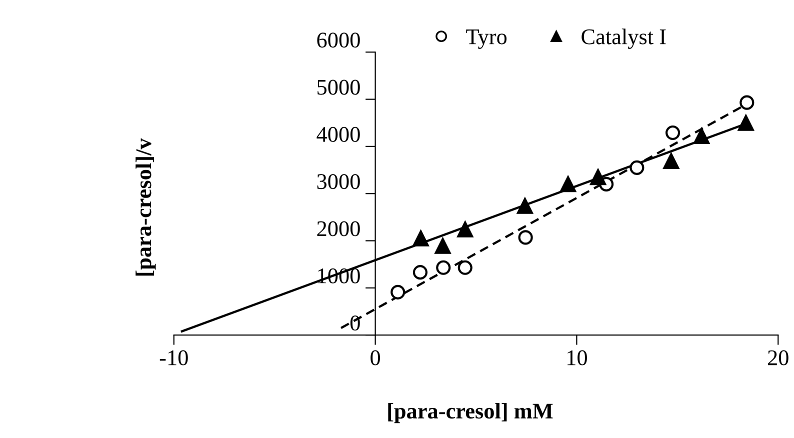 Image resolution: width=794 pixels, height=438 pixels. I want to click on y-tick-label: 6000, so click(338, 40).